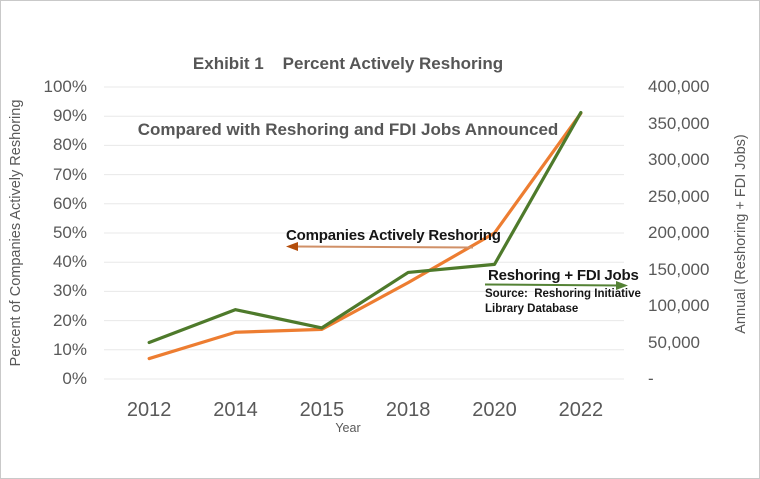  I want to click on orange-left-arrow-head-icon, so click(292, 246).